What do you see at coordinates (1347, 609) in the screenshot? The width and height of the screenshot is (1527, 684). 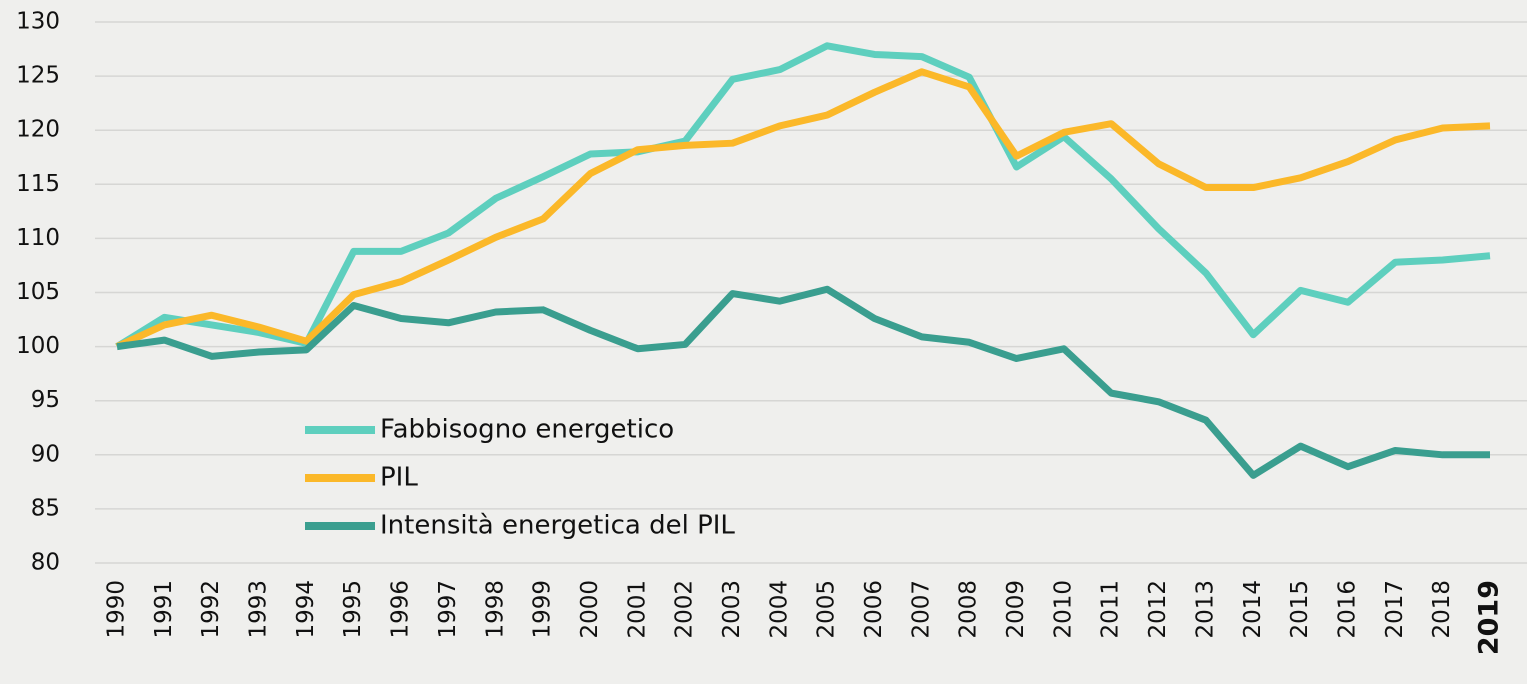 I see `x-tick-label: 2016` at bounding box center [1347, 609].